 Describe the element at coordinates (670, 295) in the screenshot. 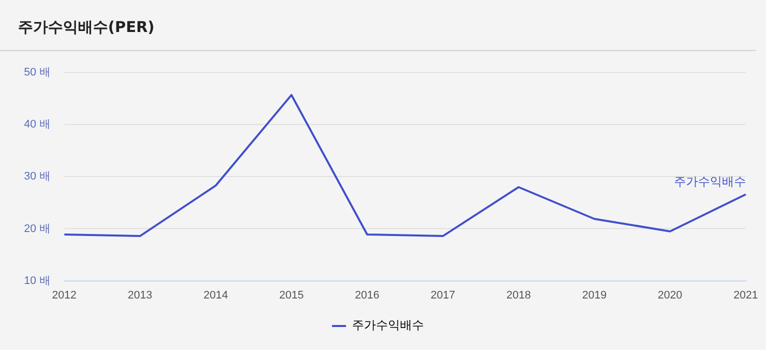

I see `x-tick-label: 2020` at that location.